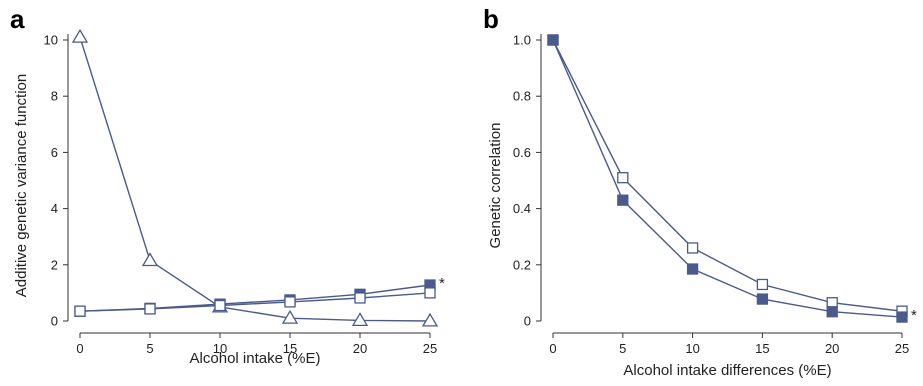 Image resolution: width=923 pixels, height=386 pixels. Describe the element at coordinates (491, 19) in the screenshot. I see `panel-b-letter: b` at that location.